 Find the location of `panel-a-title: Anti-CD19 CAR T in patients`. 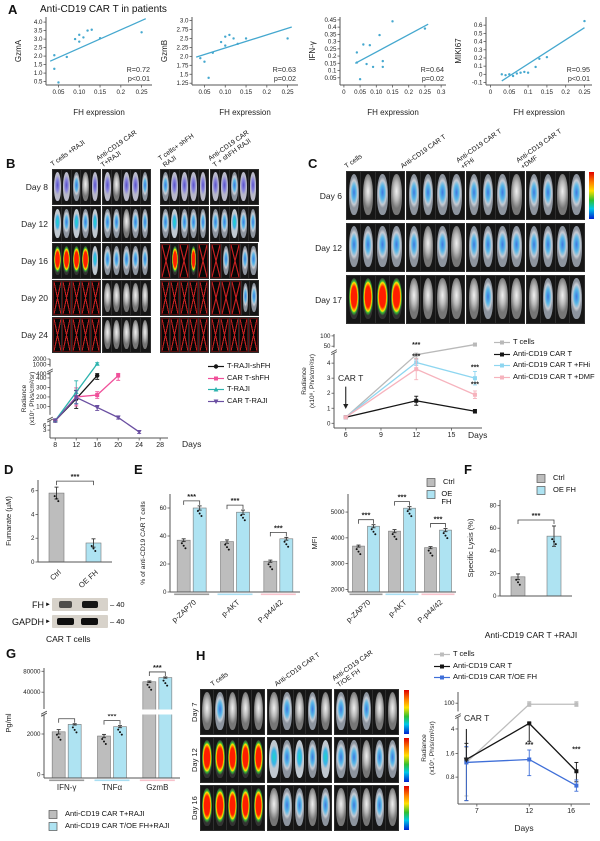

panel-a-title: Anti-CD19 CAR T in patients is located at coordinates (103, 9).